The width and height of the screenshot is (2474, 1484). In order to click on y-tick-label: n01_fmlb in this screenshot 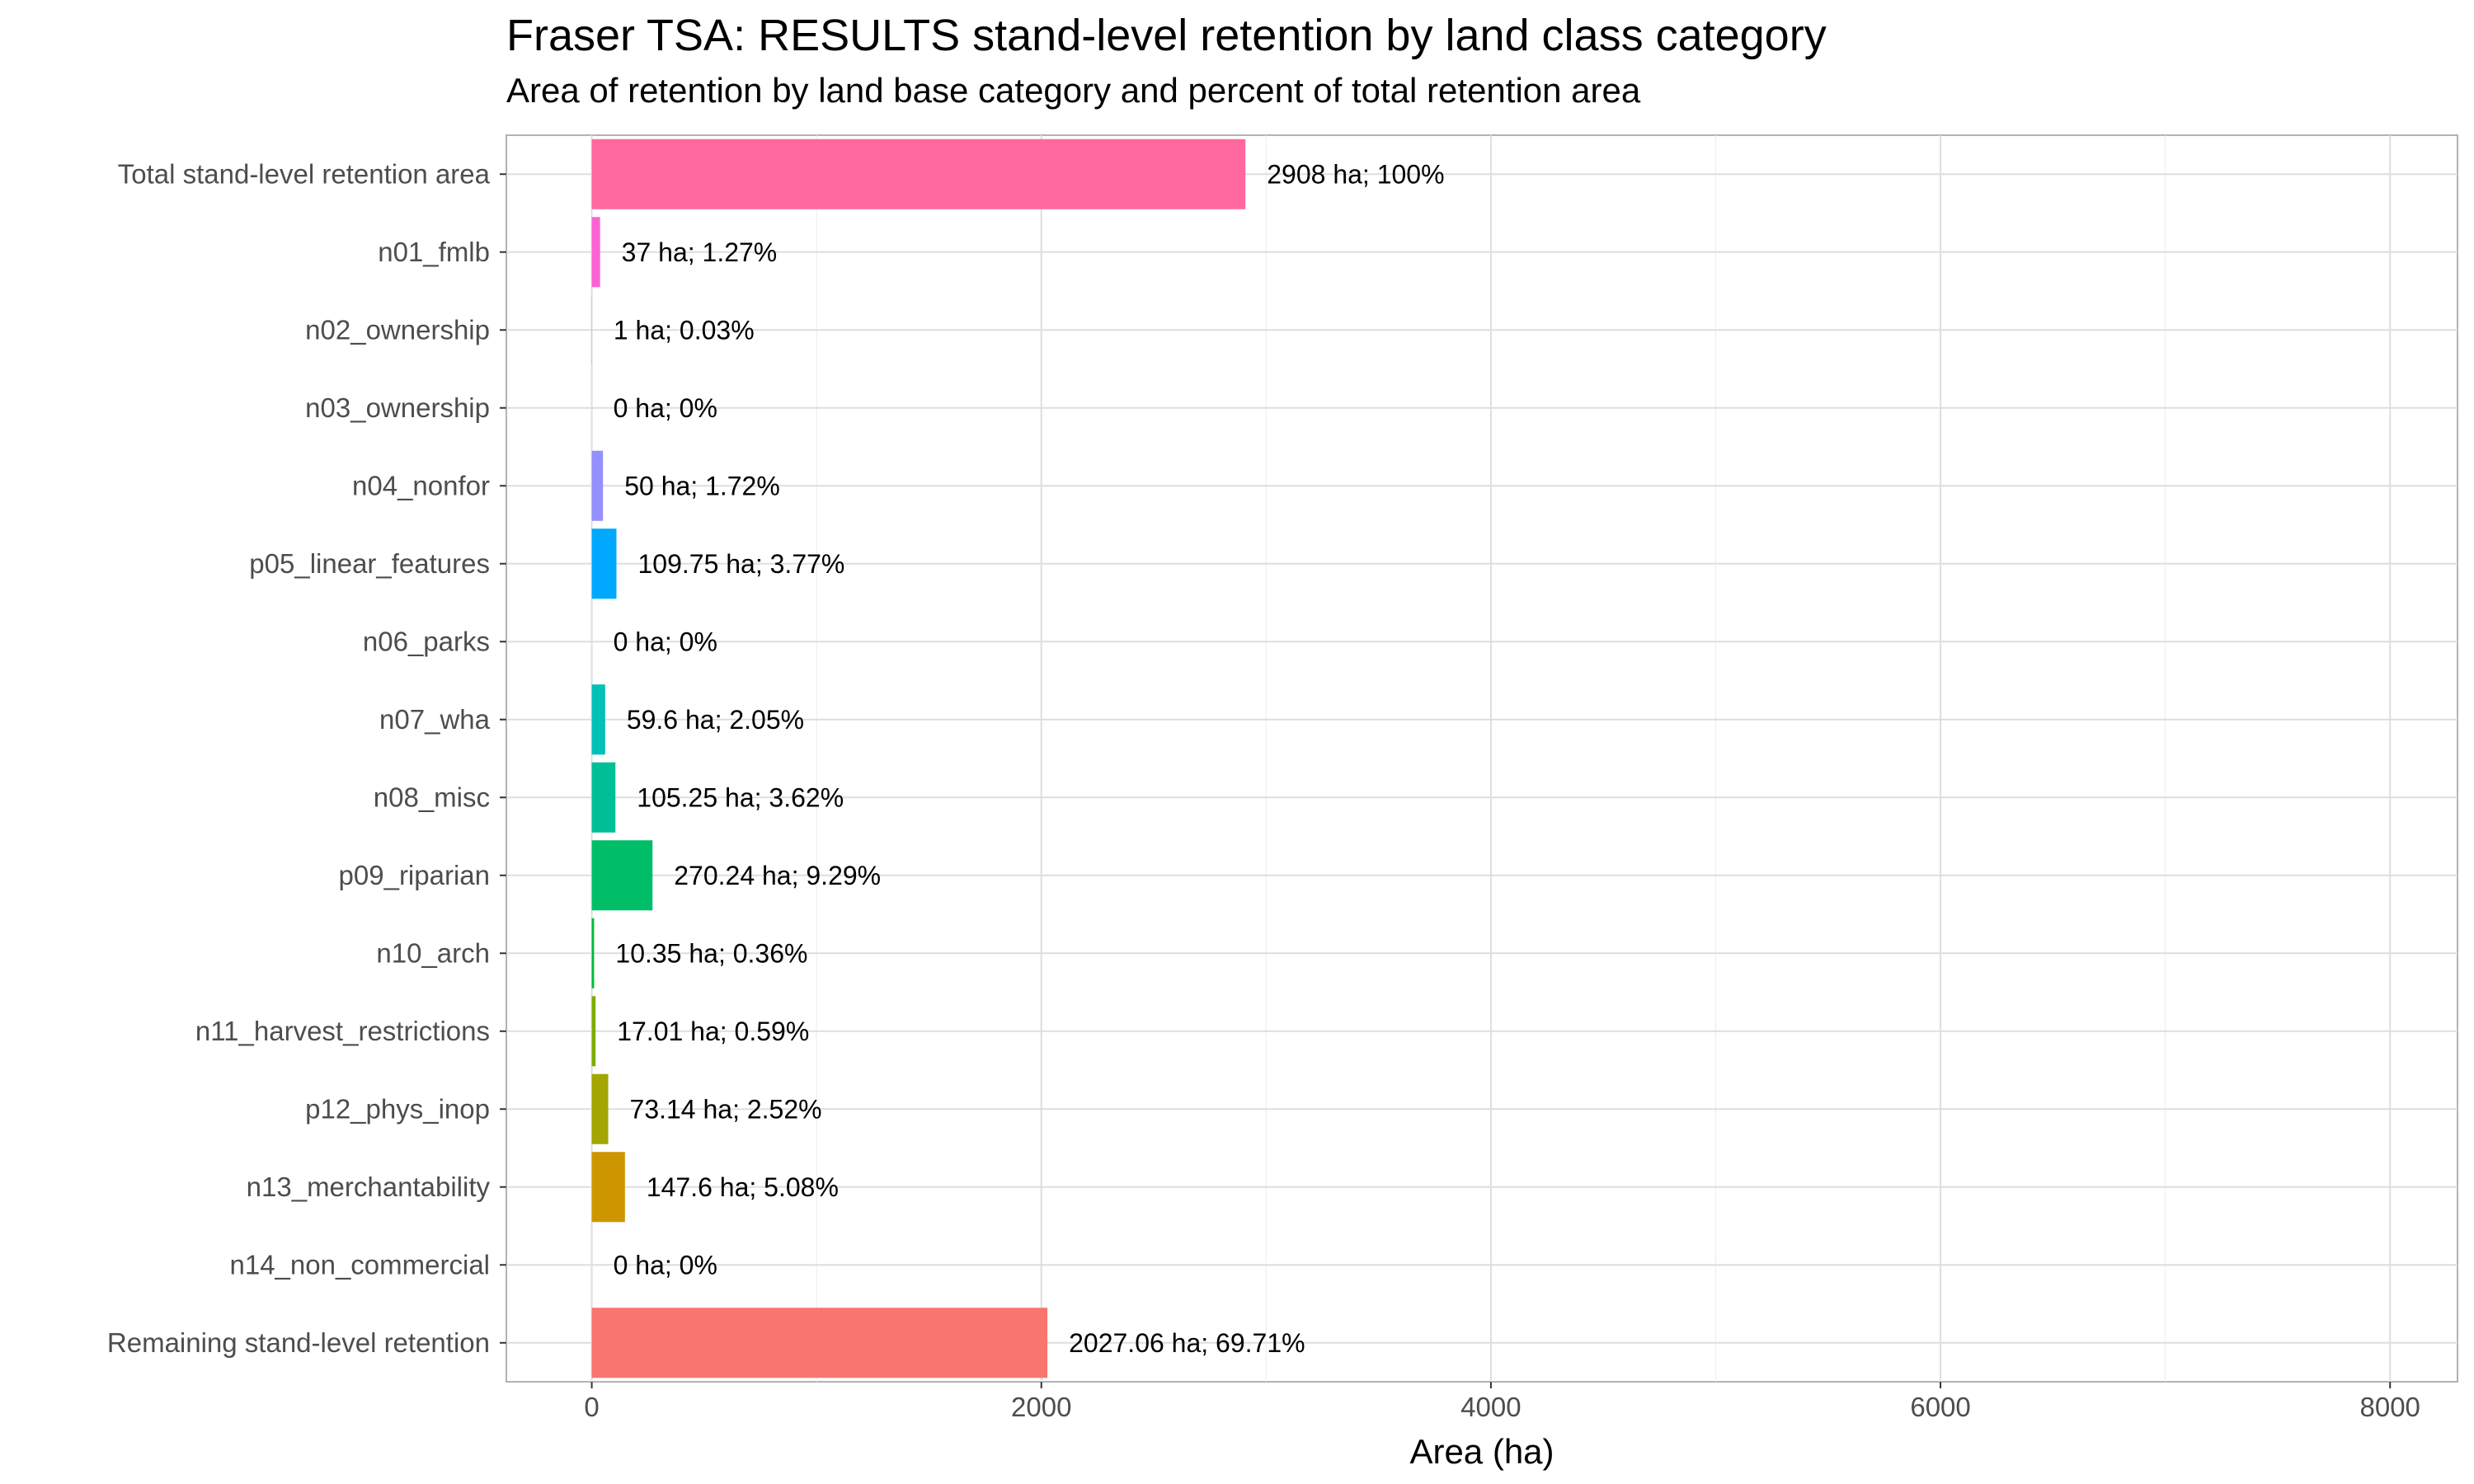, I will do `click(434, 252)`.